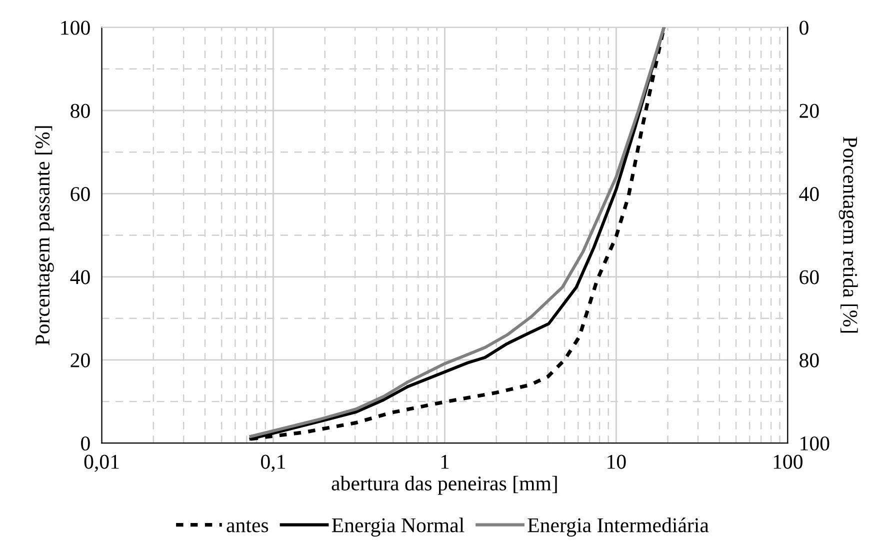 The height and width of the screenshot is (547, 885). Describe the element at coordinates (445, 461) in the screenshot. I see `x-tick-label: 1` at that location.